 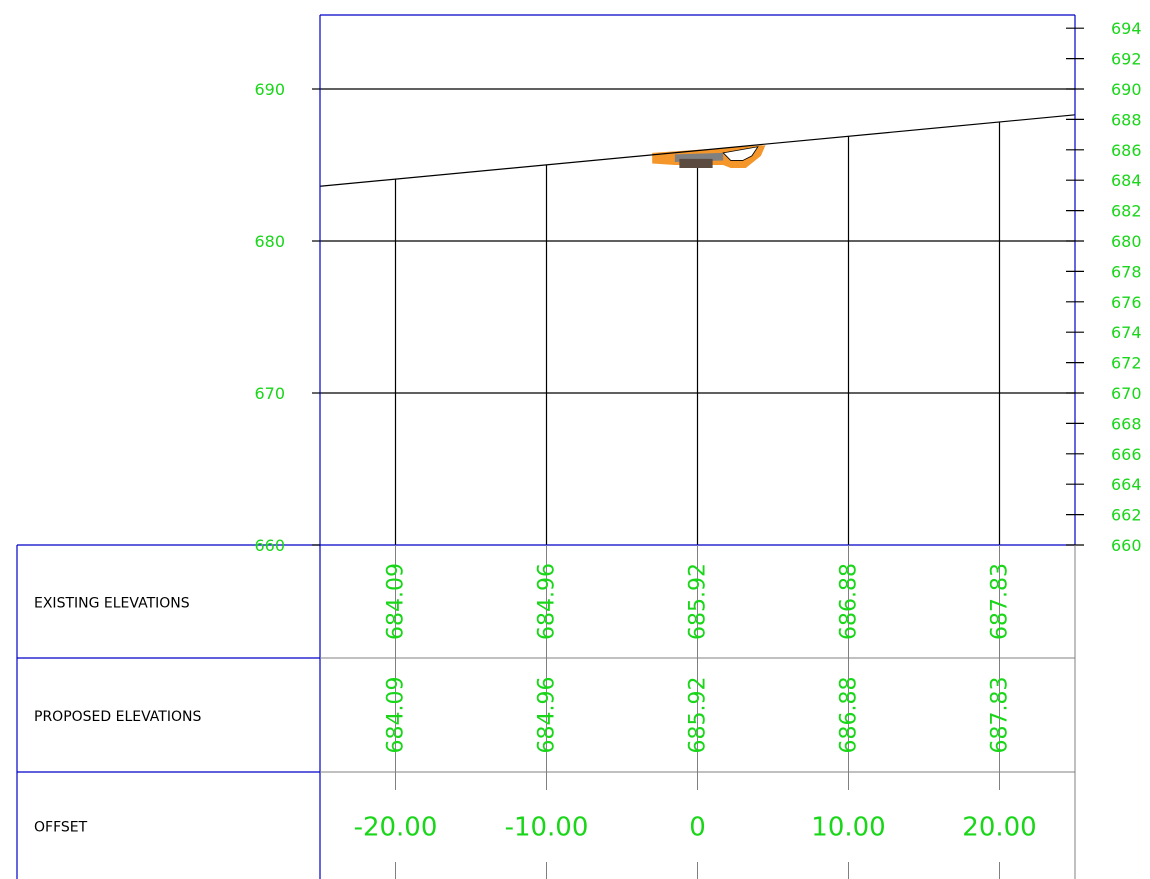 I want to click on right-tick-label: 678, so click(x=1126, y=271).